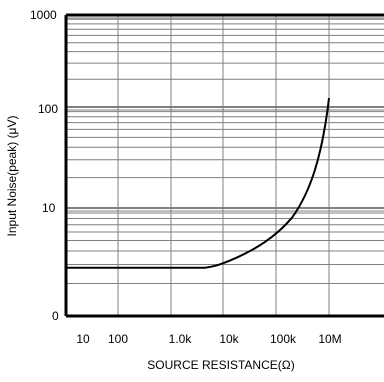  Describe the element at coordinates (43, 15) in the screenshot. I see `y-tick-label: 1000` at that location.